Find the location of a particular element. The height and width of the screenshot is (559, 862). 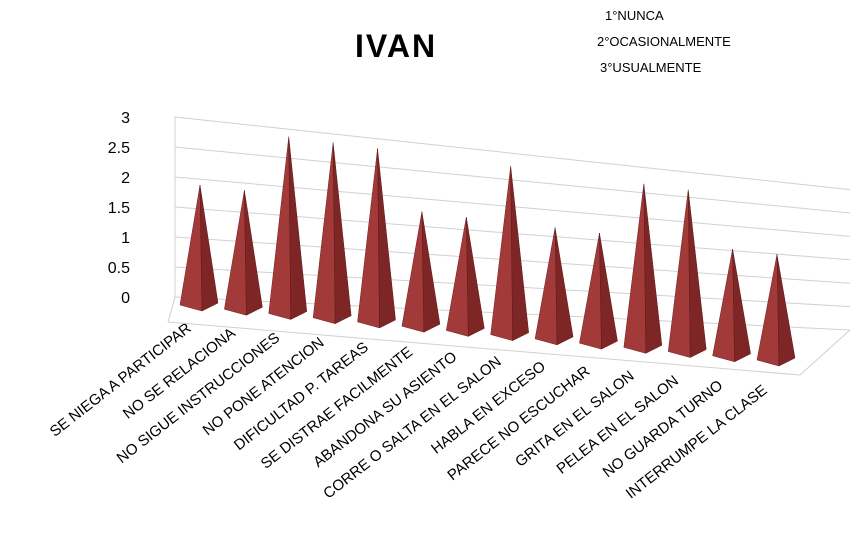

legend-line-2: 2°OCASIONALMENTE is located at coordinates (664, 41).